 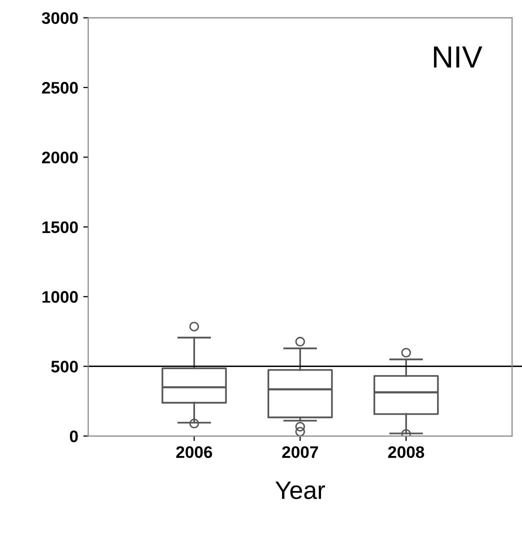 I want to click on annotation: NIV, so click(x=458, y=57).